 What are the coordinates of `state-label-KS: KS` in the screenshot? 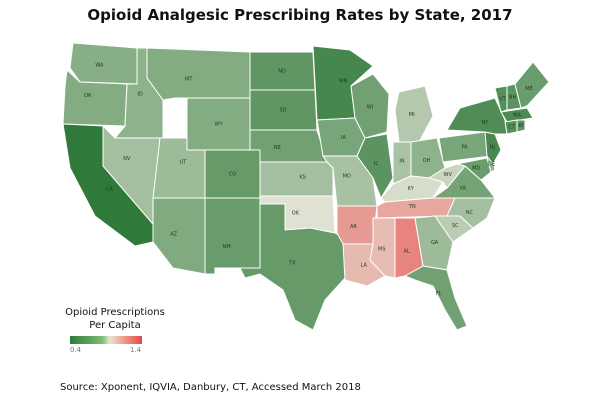 It's located at (302, 177).